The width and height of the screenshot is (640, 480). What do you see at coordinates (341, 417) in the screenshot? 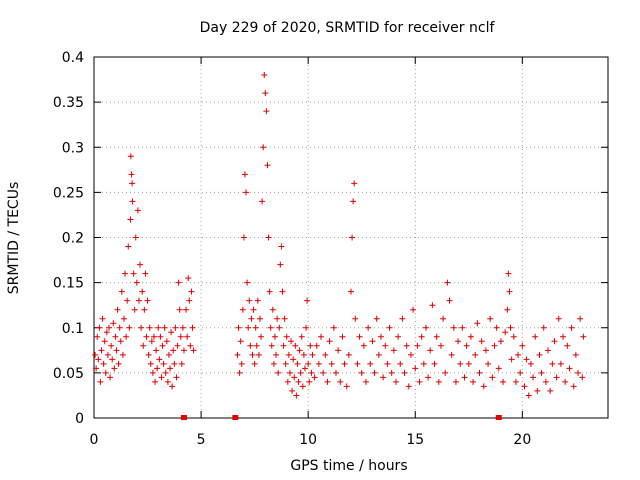
I see `gap-markers` at bounding box center [341, 417].